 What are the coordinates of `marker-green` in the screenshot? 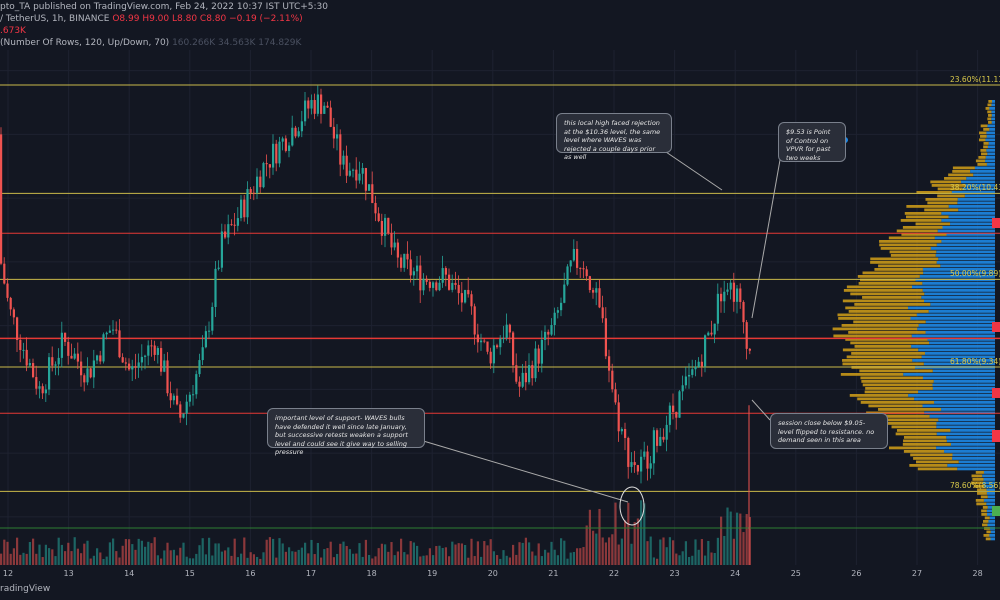 It's located at (996, 511).